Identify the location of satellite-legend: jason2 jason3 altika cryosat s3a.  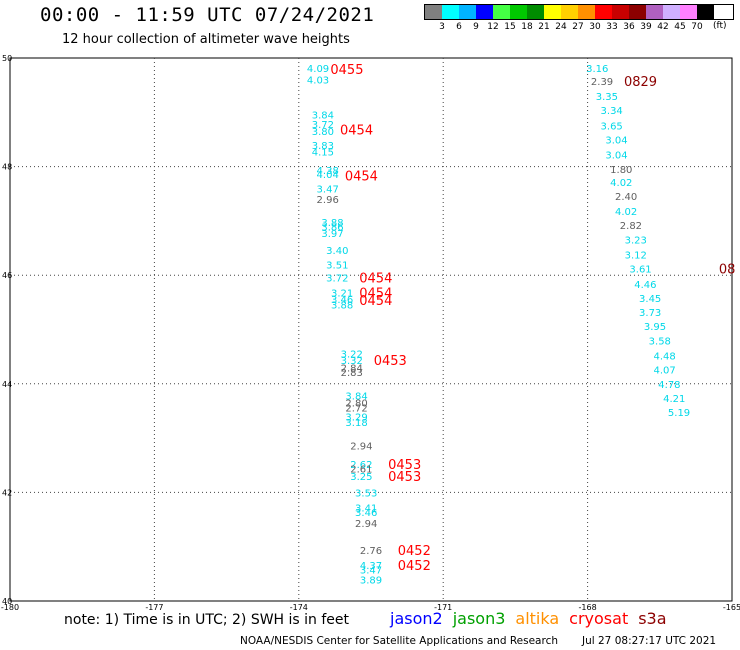
(533, 618).